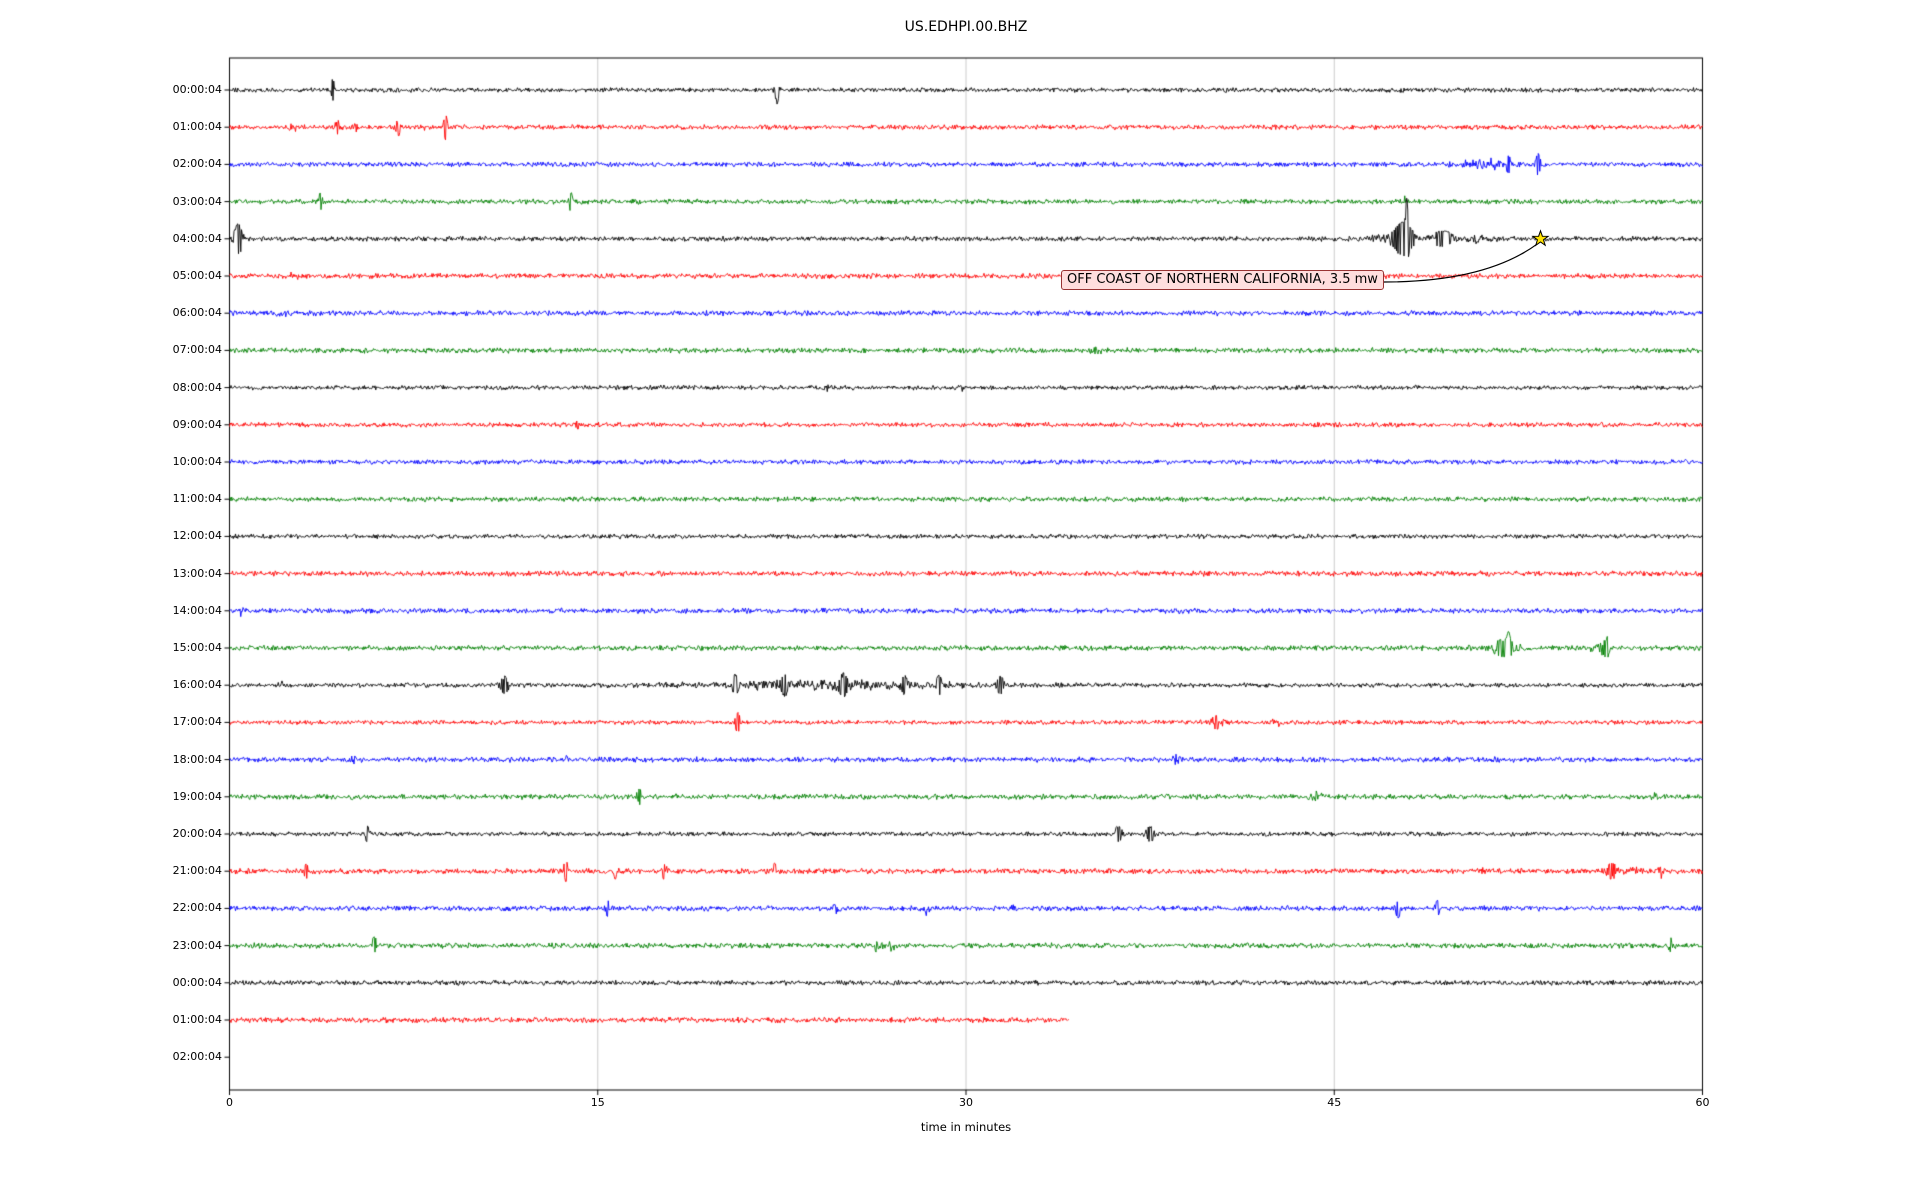 The width and height of the screenshot is (1920, 1200). I want to click on y-tick-label: 09:00:04, so click(197, 424).